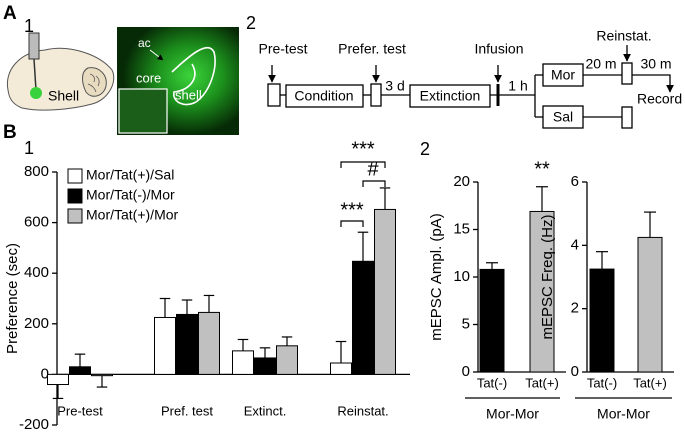  I want to click on panel-label: B, so click(10, 132).